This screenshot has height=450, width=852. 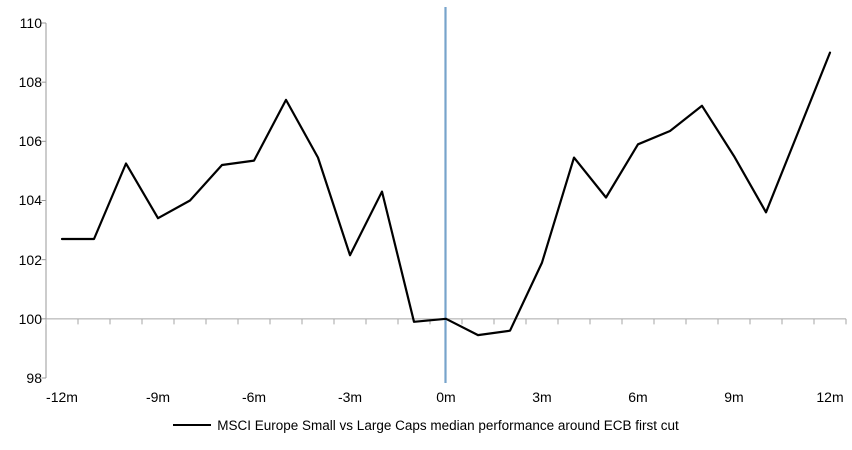 I want to click on x-axis-tick-label: -3m, so click(x=350, y=397).